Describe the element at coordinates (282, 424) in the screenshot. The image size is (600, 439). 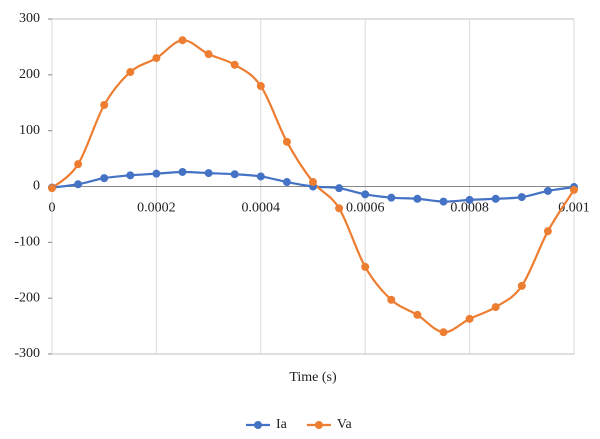
I see `legend-label: Ia` at that location.